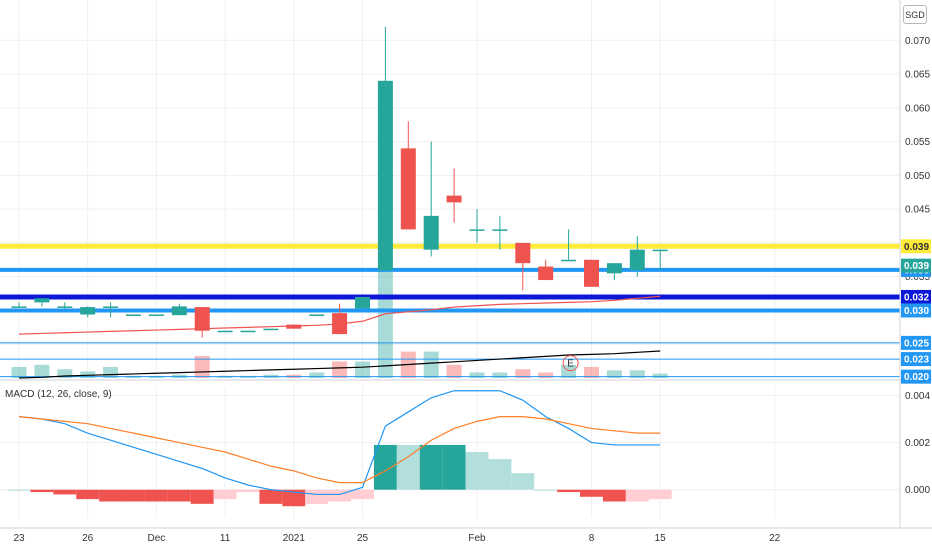 This screenshot has height=555, width=932. I want to click on time-axis-tick: 2021, so click(294, 538).